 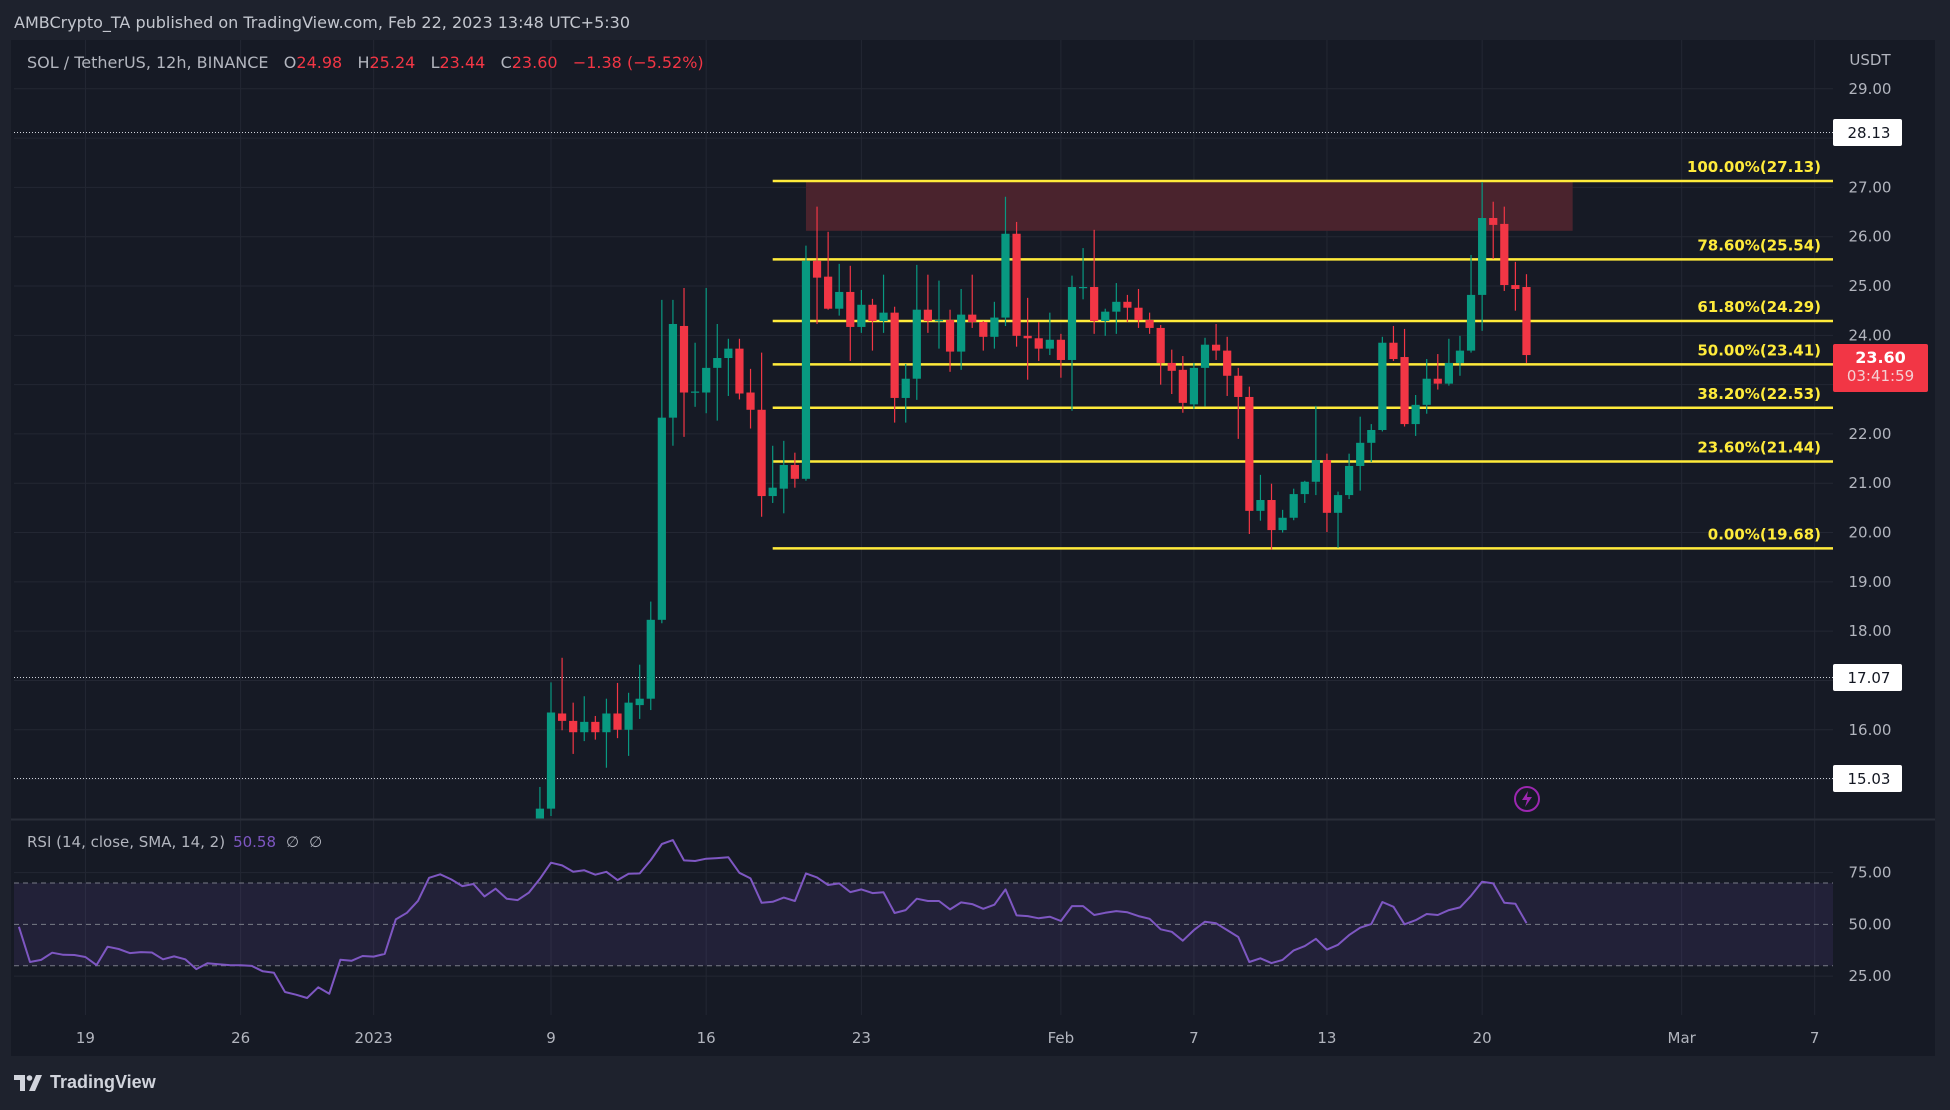 I want to click on fib-level-label: 0.00%(19.68), so click(x=1764, y=534).